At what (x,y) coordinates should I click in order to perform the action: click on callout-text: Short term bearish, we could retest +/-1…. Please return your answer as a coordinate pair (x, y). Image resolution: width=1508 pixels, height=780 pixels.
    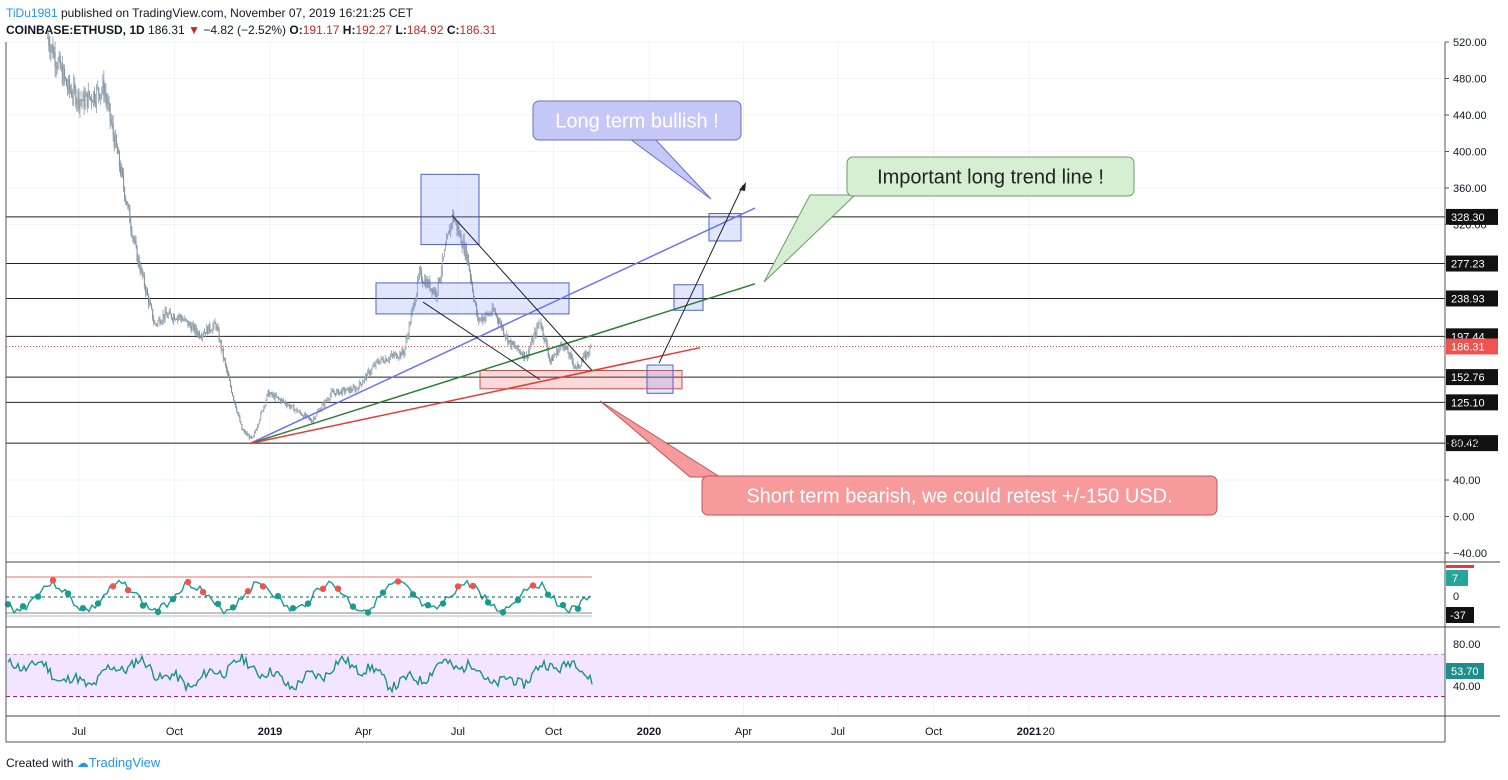
    Looking at the image, I should click on (959, 497).